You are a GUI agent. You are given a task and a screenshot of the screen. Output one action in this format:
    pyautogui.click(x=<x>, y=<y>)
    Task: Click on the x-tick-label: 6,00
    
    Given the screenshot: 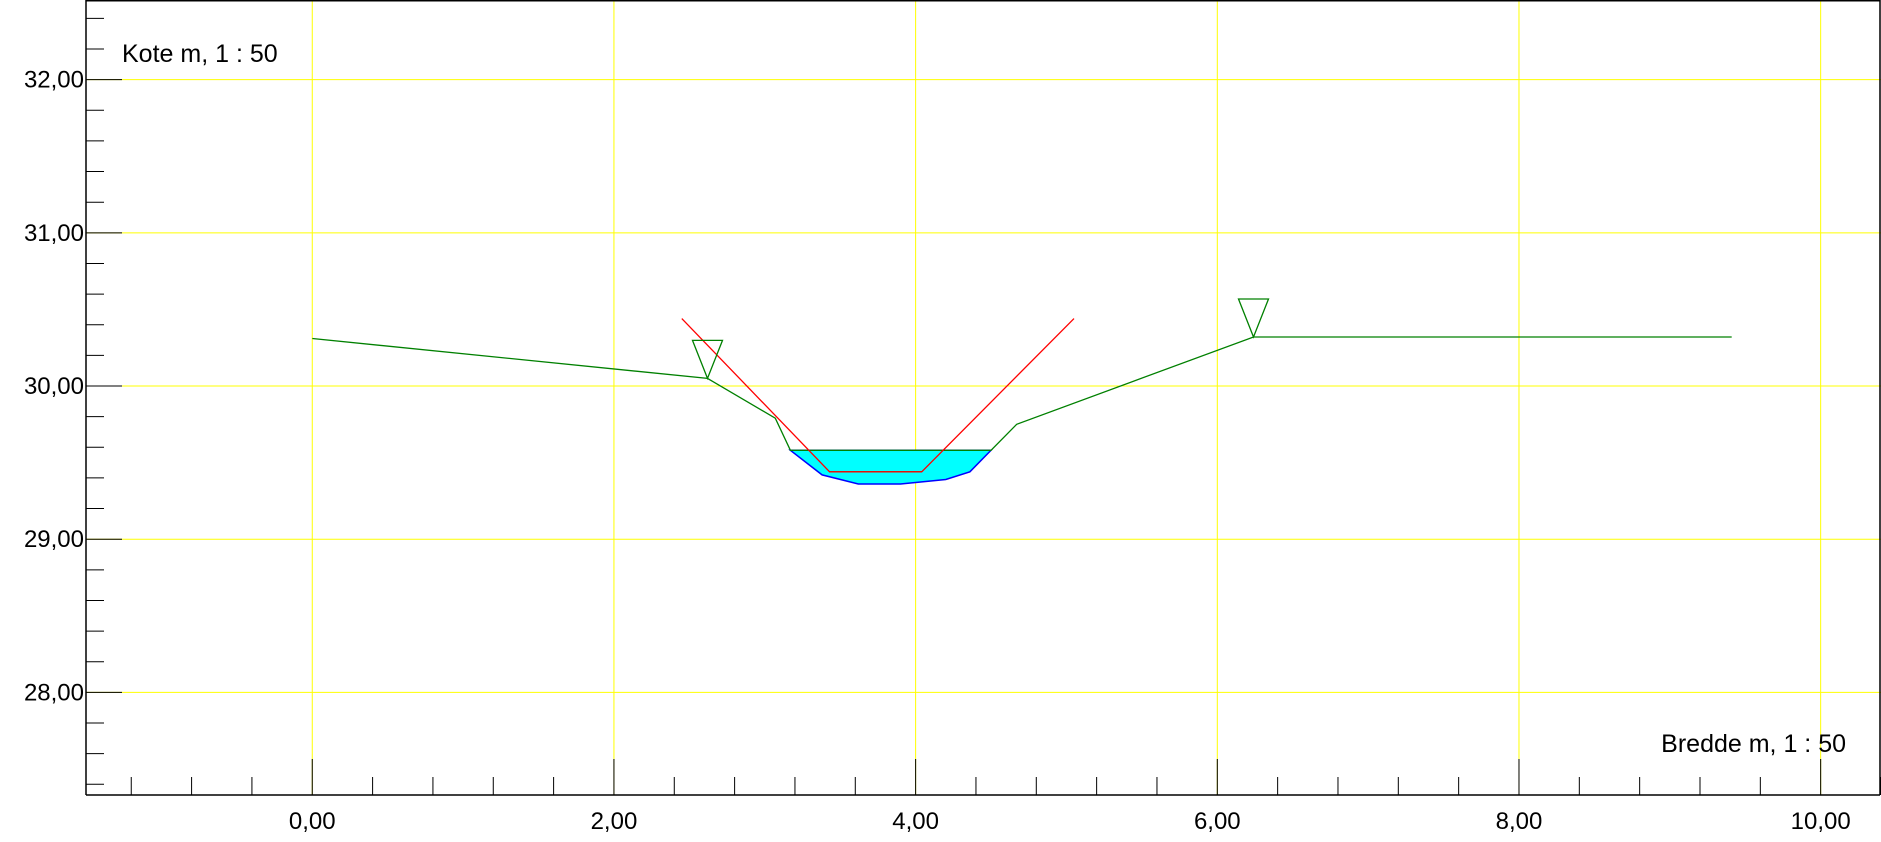 What is the action you would take?
    pyautogui.click(x=1217, y=821)
    